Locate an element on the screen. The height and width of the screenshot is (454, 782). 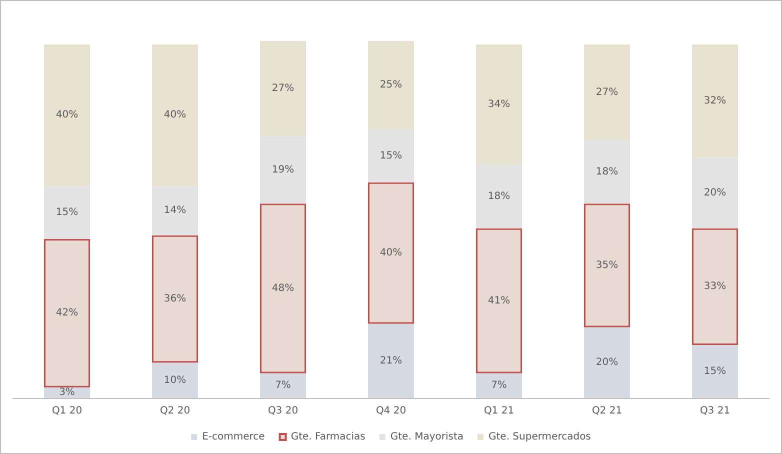
x-tick-label: Q3 20 is located at coordinates (283, 411).